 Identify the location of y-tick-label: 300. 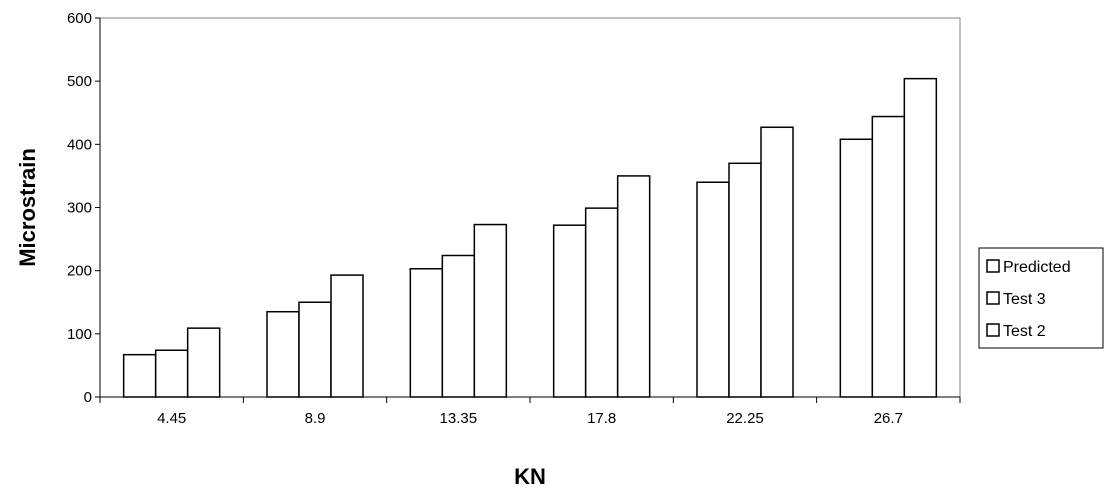
(79, 208).